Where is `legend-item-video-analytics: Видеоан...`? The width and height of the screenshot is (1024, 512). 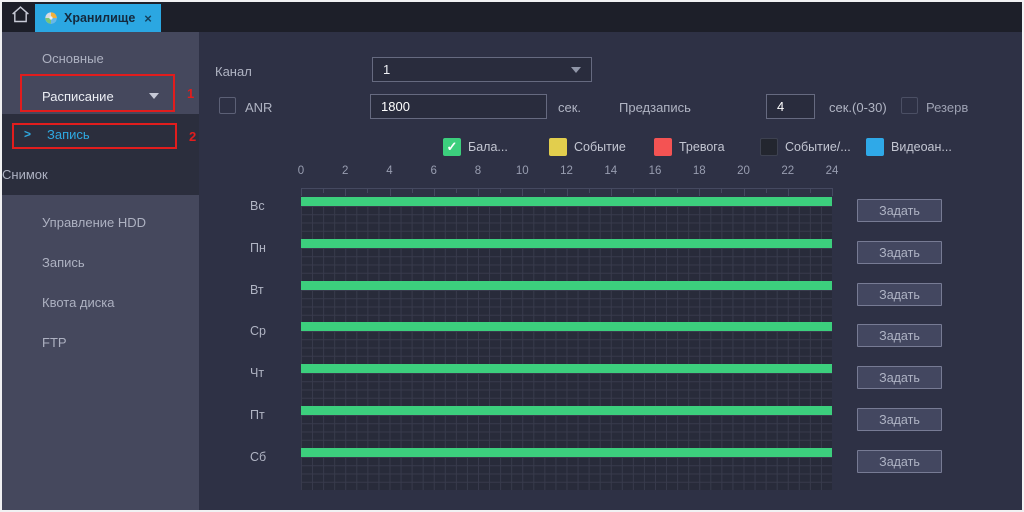
legend-item-video-analytics: Видеоан... is located at coordinates (909, 147).